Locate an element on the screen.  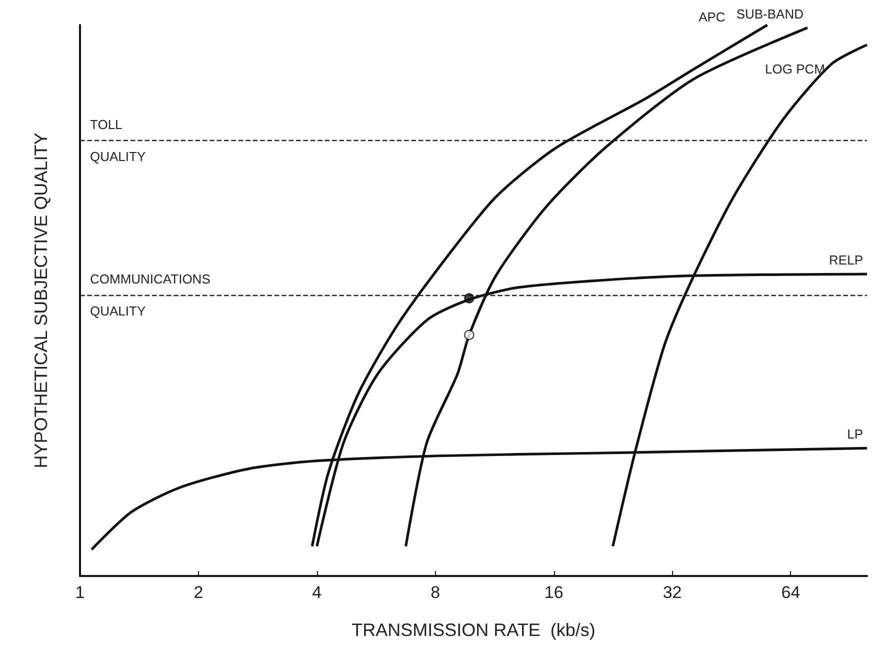
text: TOLL QUALITY is located at coordinates (118, 140).